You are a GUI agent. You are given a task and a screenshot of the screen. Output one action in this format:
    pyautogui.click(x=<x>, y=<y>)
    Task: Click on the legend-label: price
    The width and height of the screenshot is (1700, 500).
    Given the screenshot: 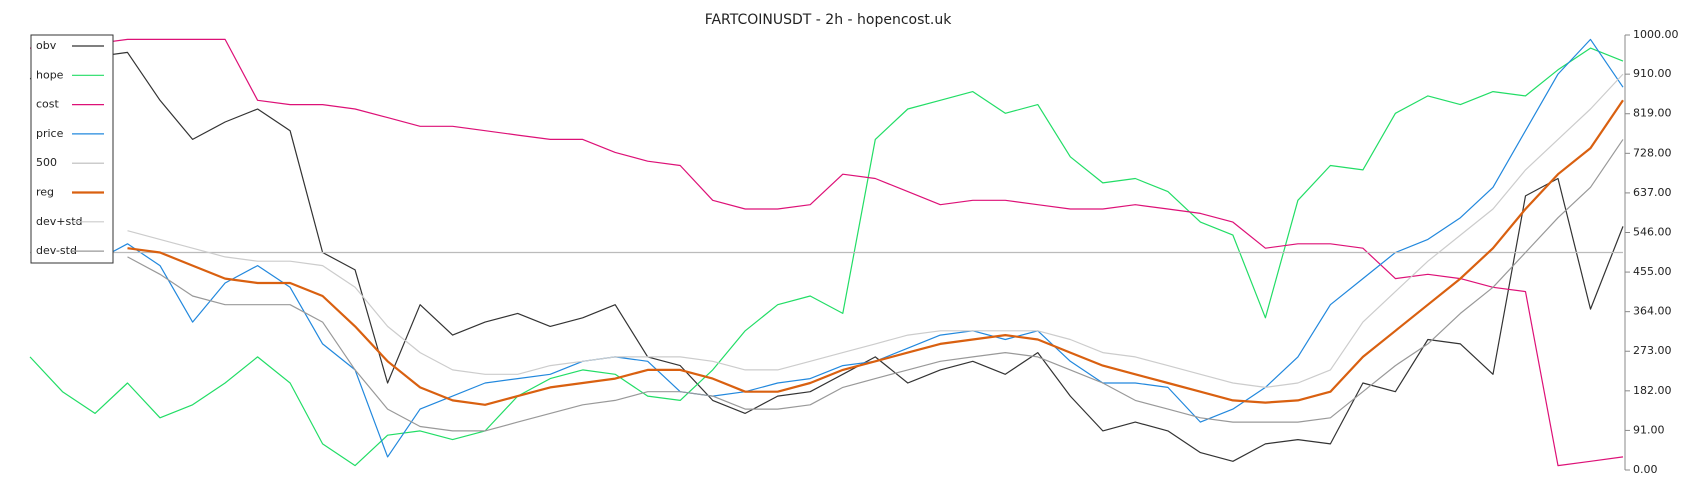 What is the action you would take?
    pyautogui.click(x=50, y=133)
    